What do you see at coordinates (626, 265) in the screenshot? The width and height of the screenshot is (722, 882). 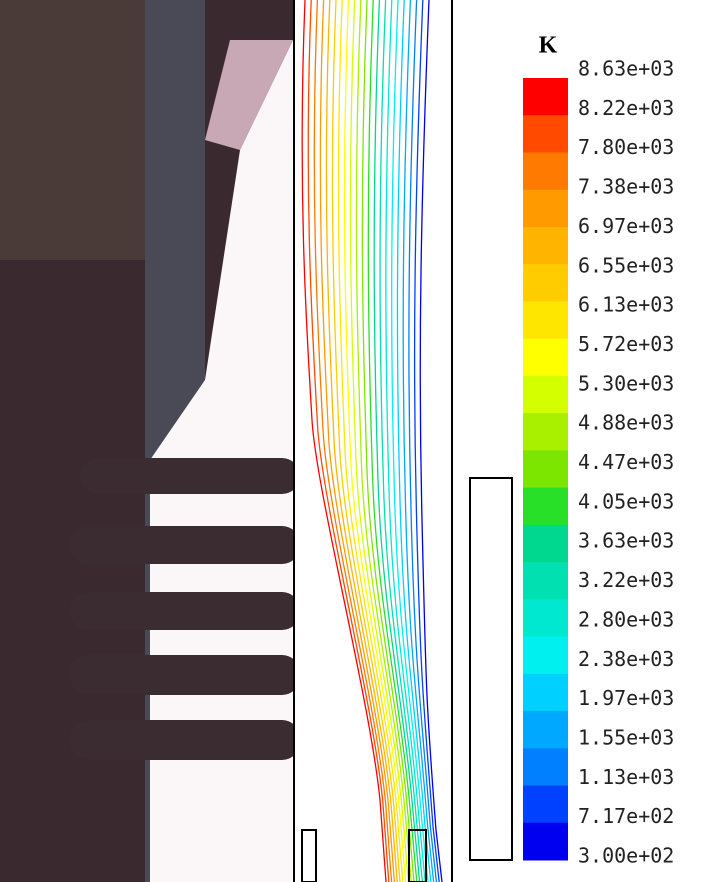 I see `colorbar-label: 6.55e+03` at bounding box center [626, 265].